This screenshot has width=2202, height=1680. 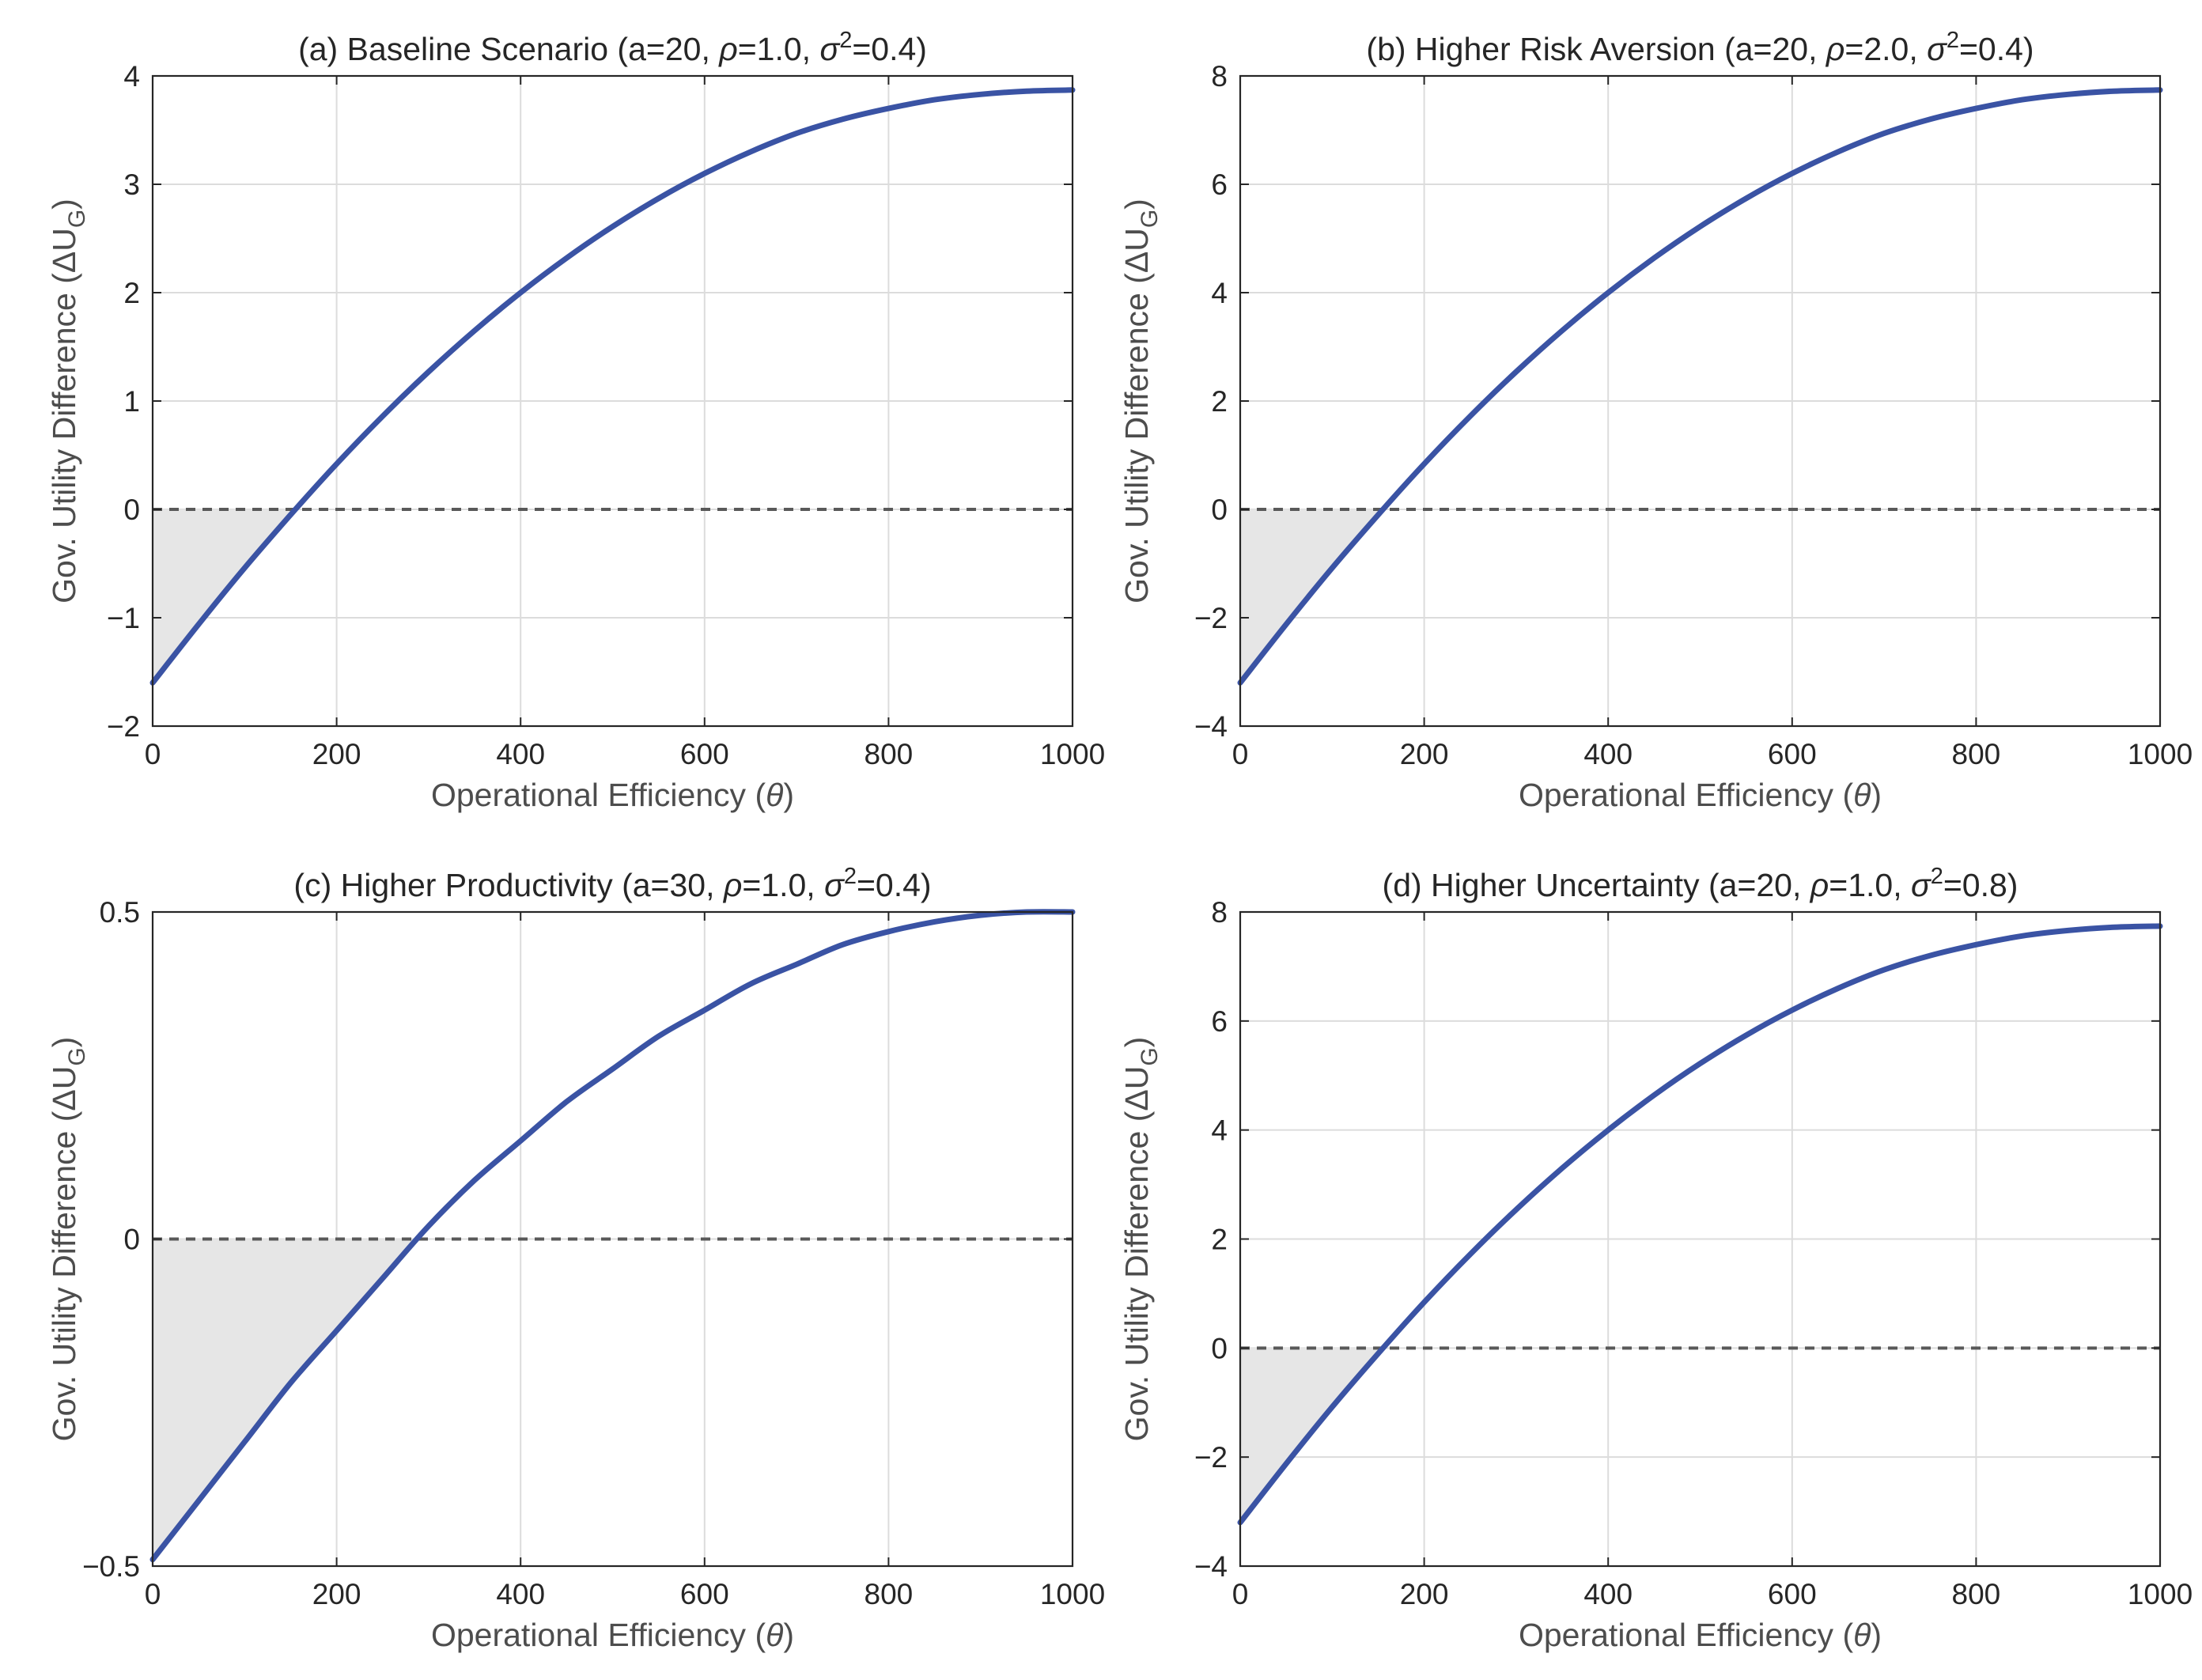 What do you see at coordinates (1219, 184) in the screenshot?
I see `y-tick-label-b: 6` at bounding box center [1219, 184].